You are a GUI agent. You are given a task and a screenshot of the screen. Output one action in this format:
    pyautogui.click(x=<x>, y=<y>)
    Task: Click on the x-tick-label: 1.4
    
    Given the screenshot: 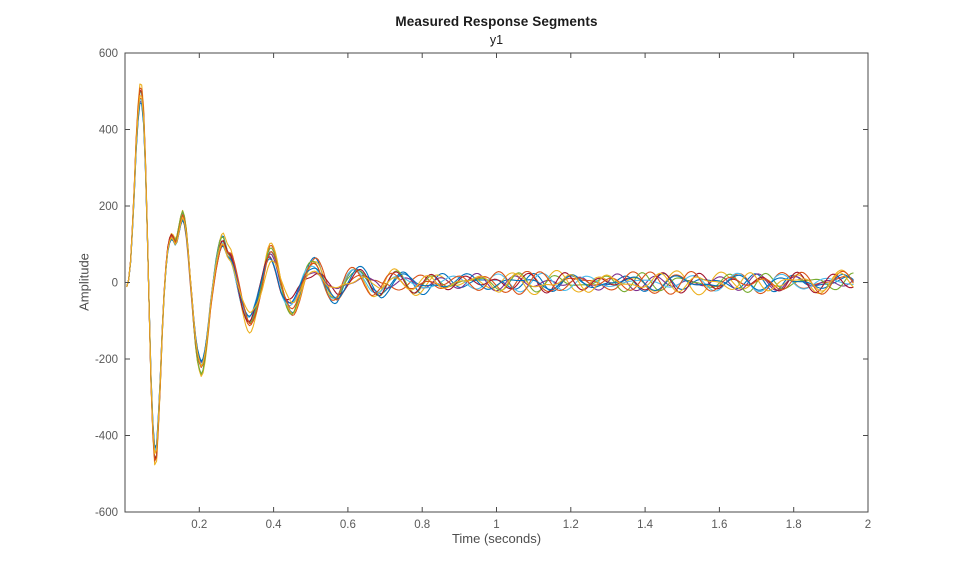 What is the action you would take?
    pyautogui.click(x=645, y=525)
    